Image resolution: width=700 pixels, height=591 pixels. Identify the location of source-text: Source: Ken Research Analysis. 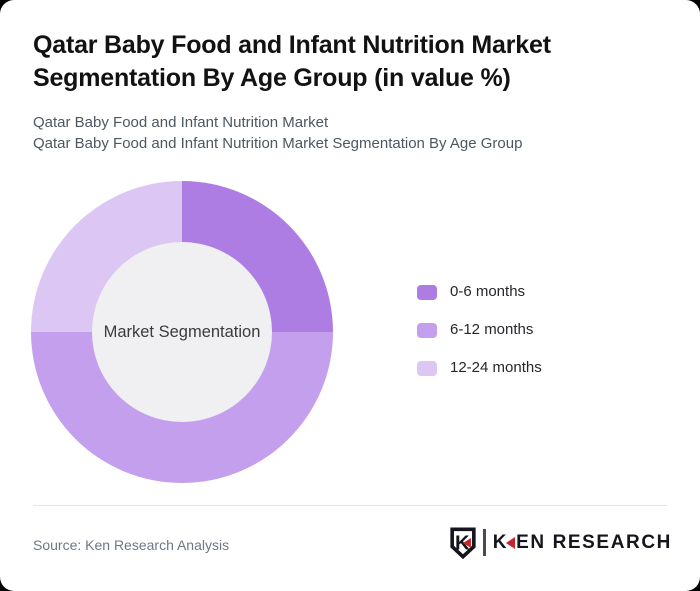
(131, 545).